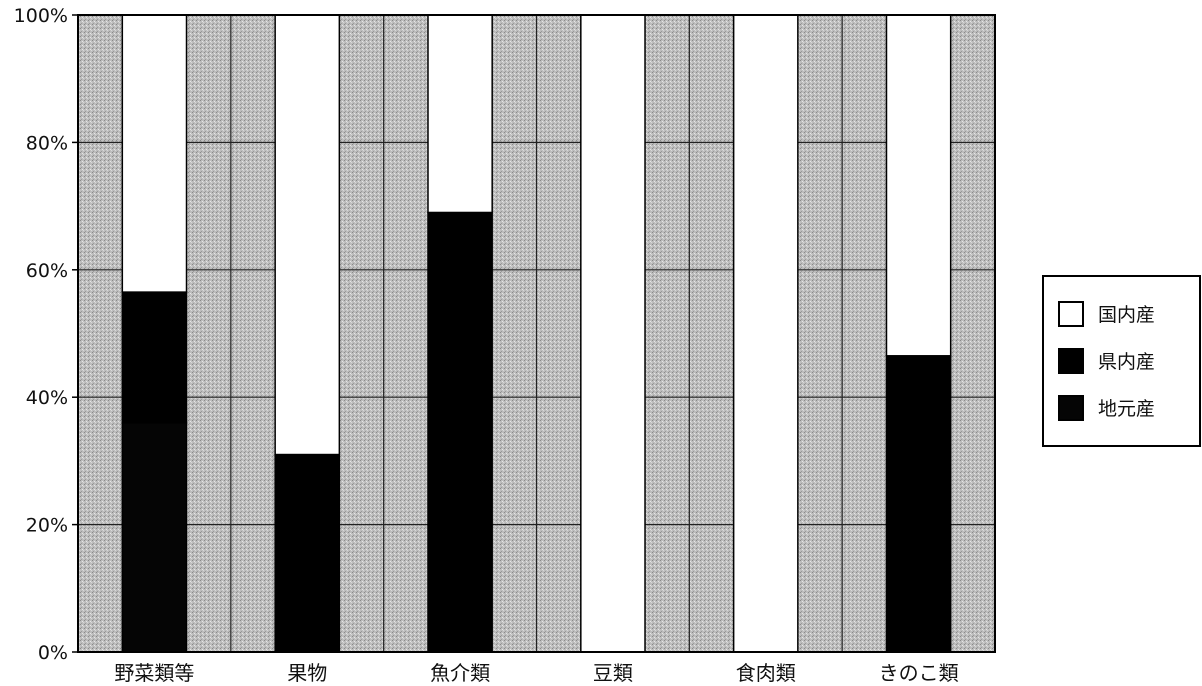 This screenshot has width=1202, height=686. What do you see at coordinates (47, 143) in the screenshot?
I see `y-tick-label-4: 80%` at bounding box center [47, 143].